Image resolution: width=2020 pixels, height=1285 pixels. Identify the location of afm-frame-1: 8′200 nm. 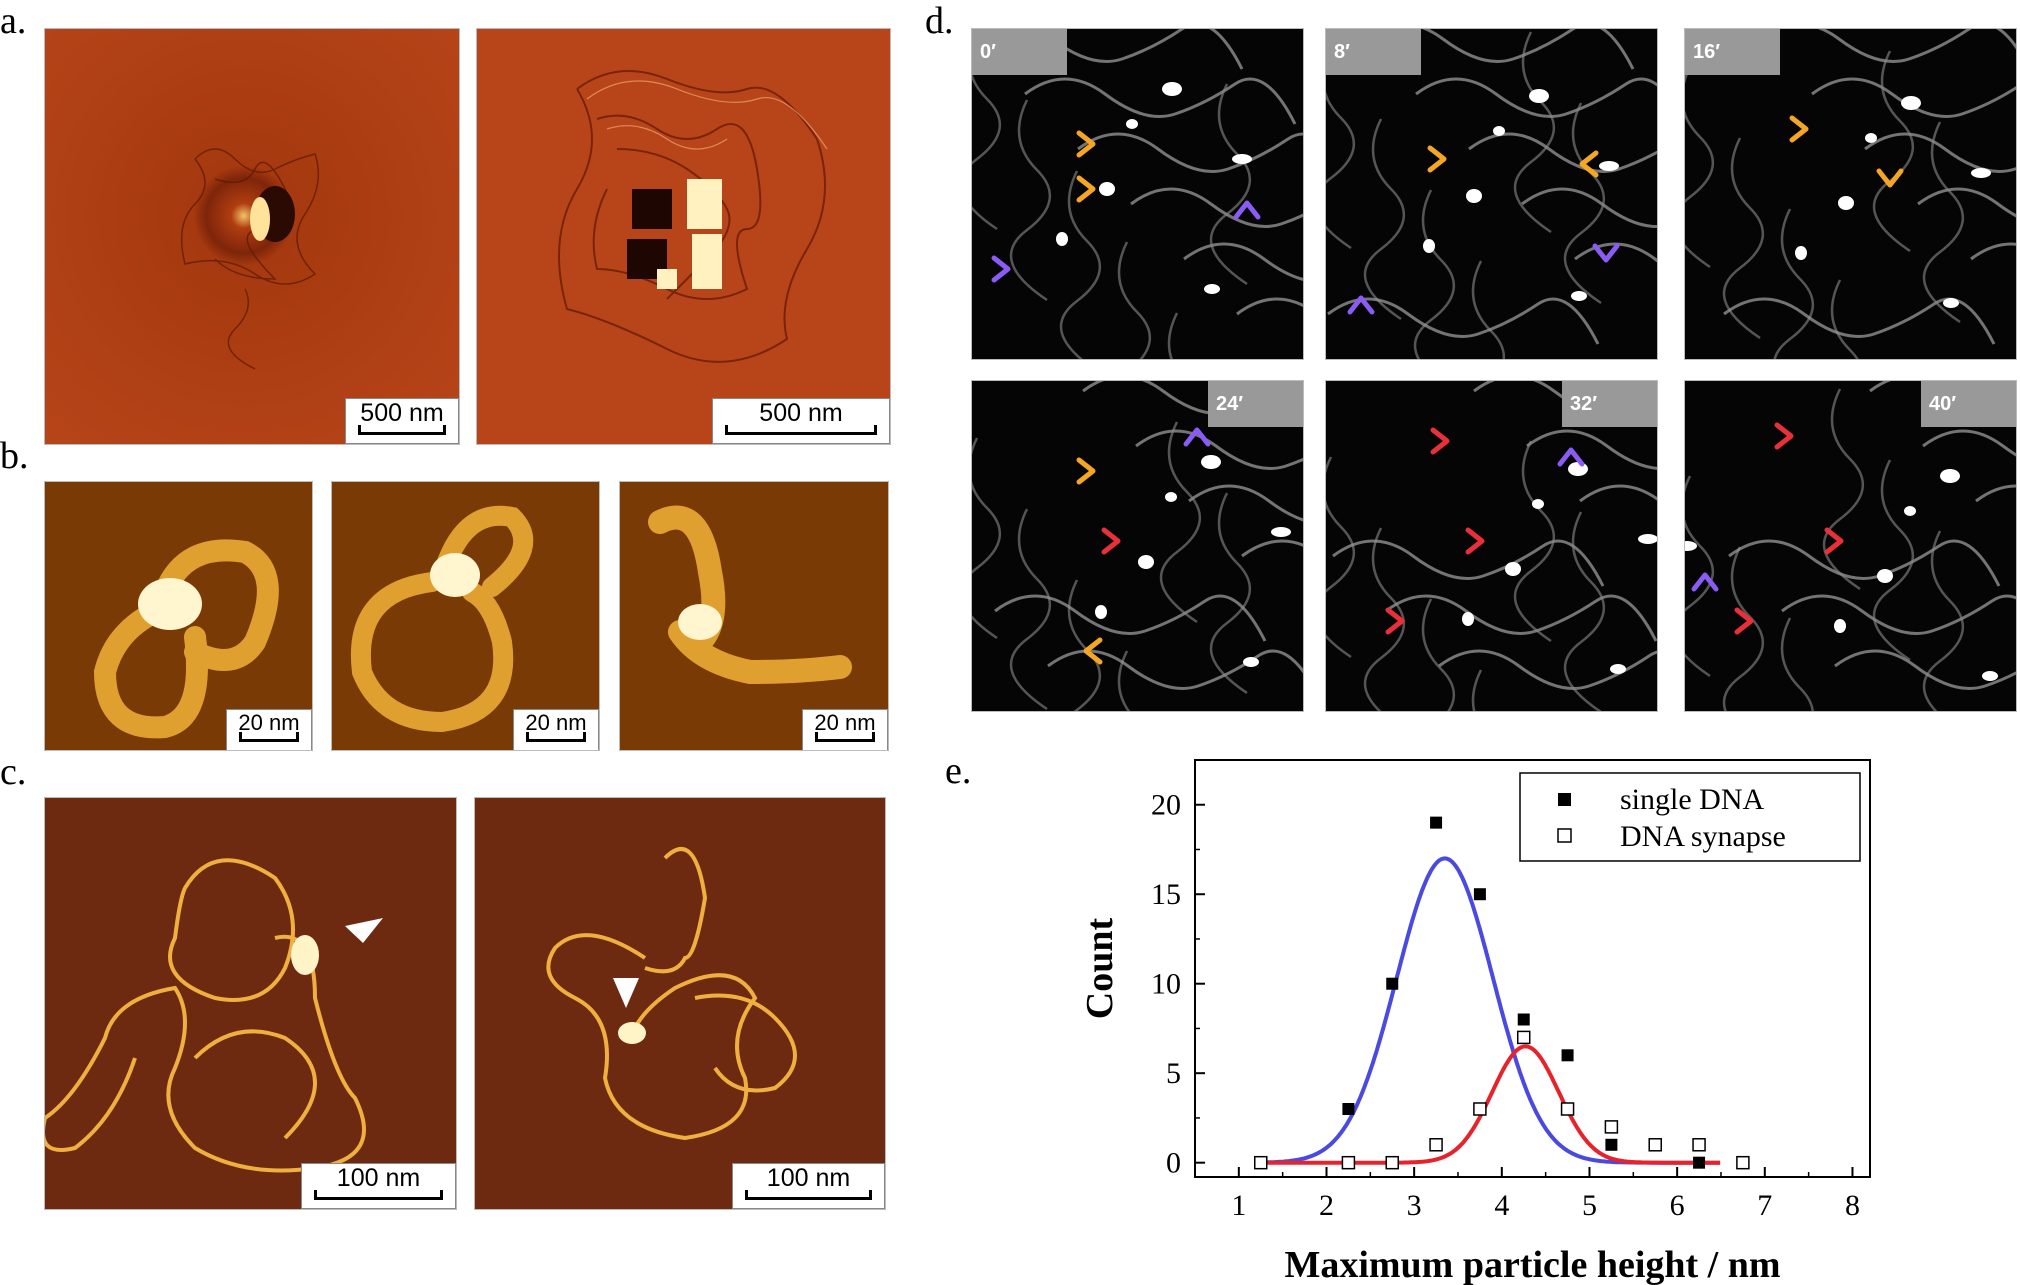
(1491, 194).